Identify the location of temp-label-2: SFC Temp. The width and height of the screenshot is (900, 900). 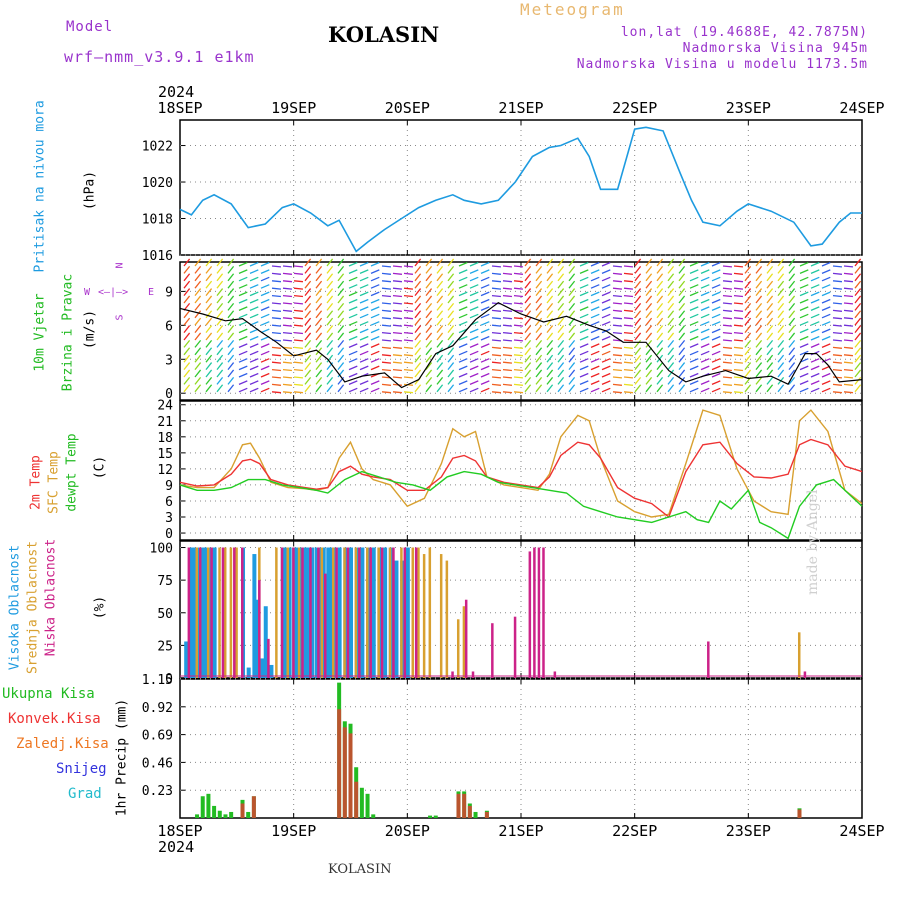
(54, 482).